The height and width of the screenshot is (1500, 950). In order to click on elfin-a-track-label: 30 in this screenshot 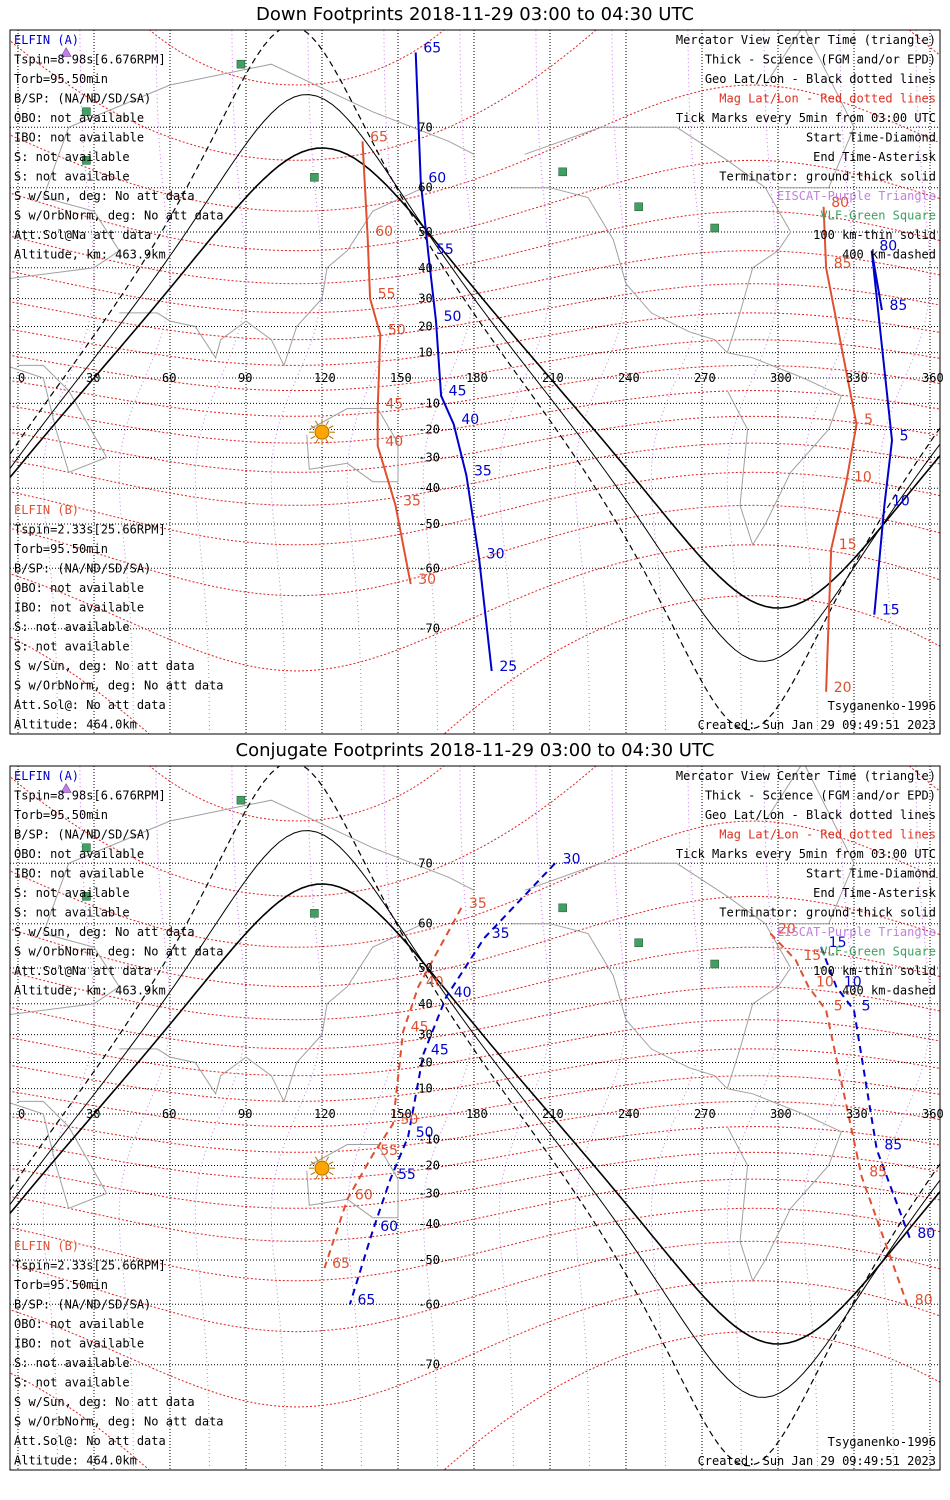, I will do `click(496, 554)`.